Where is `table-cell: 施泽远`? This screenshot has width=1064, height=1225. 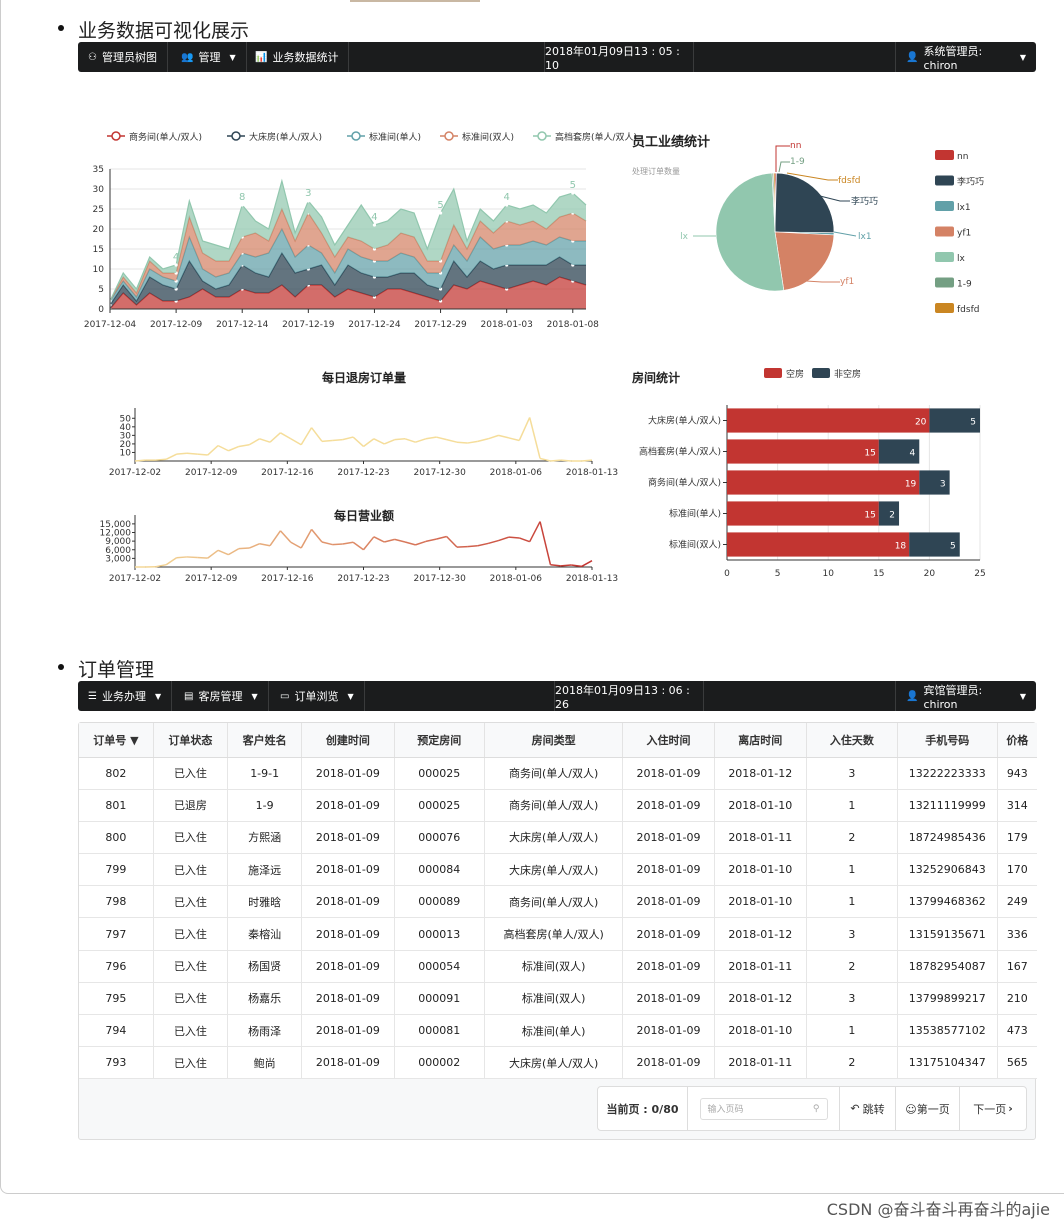 table-cell: 施泽远 is located at coordinates (265, 870).